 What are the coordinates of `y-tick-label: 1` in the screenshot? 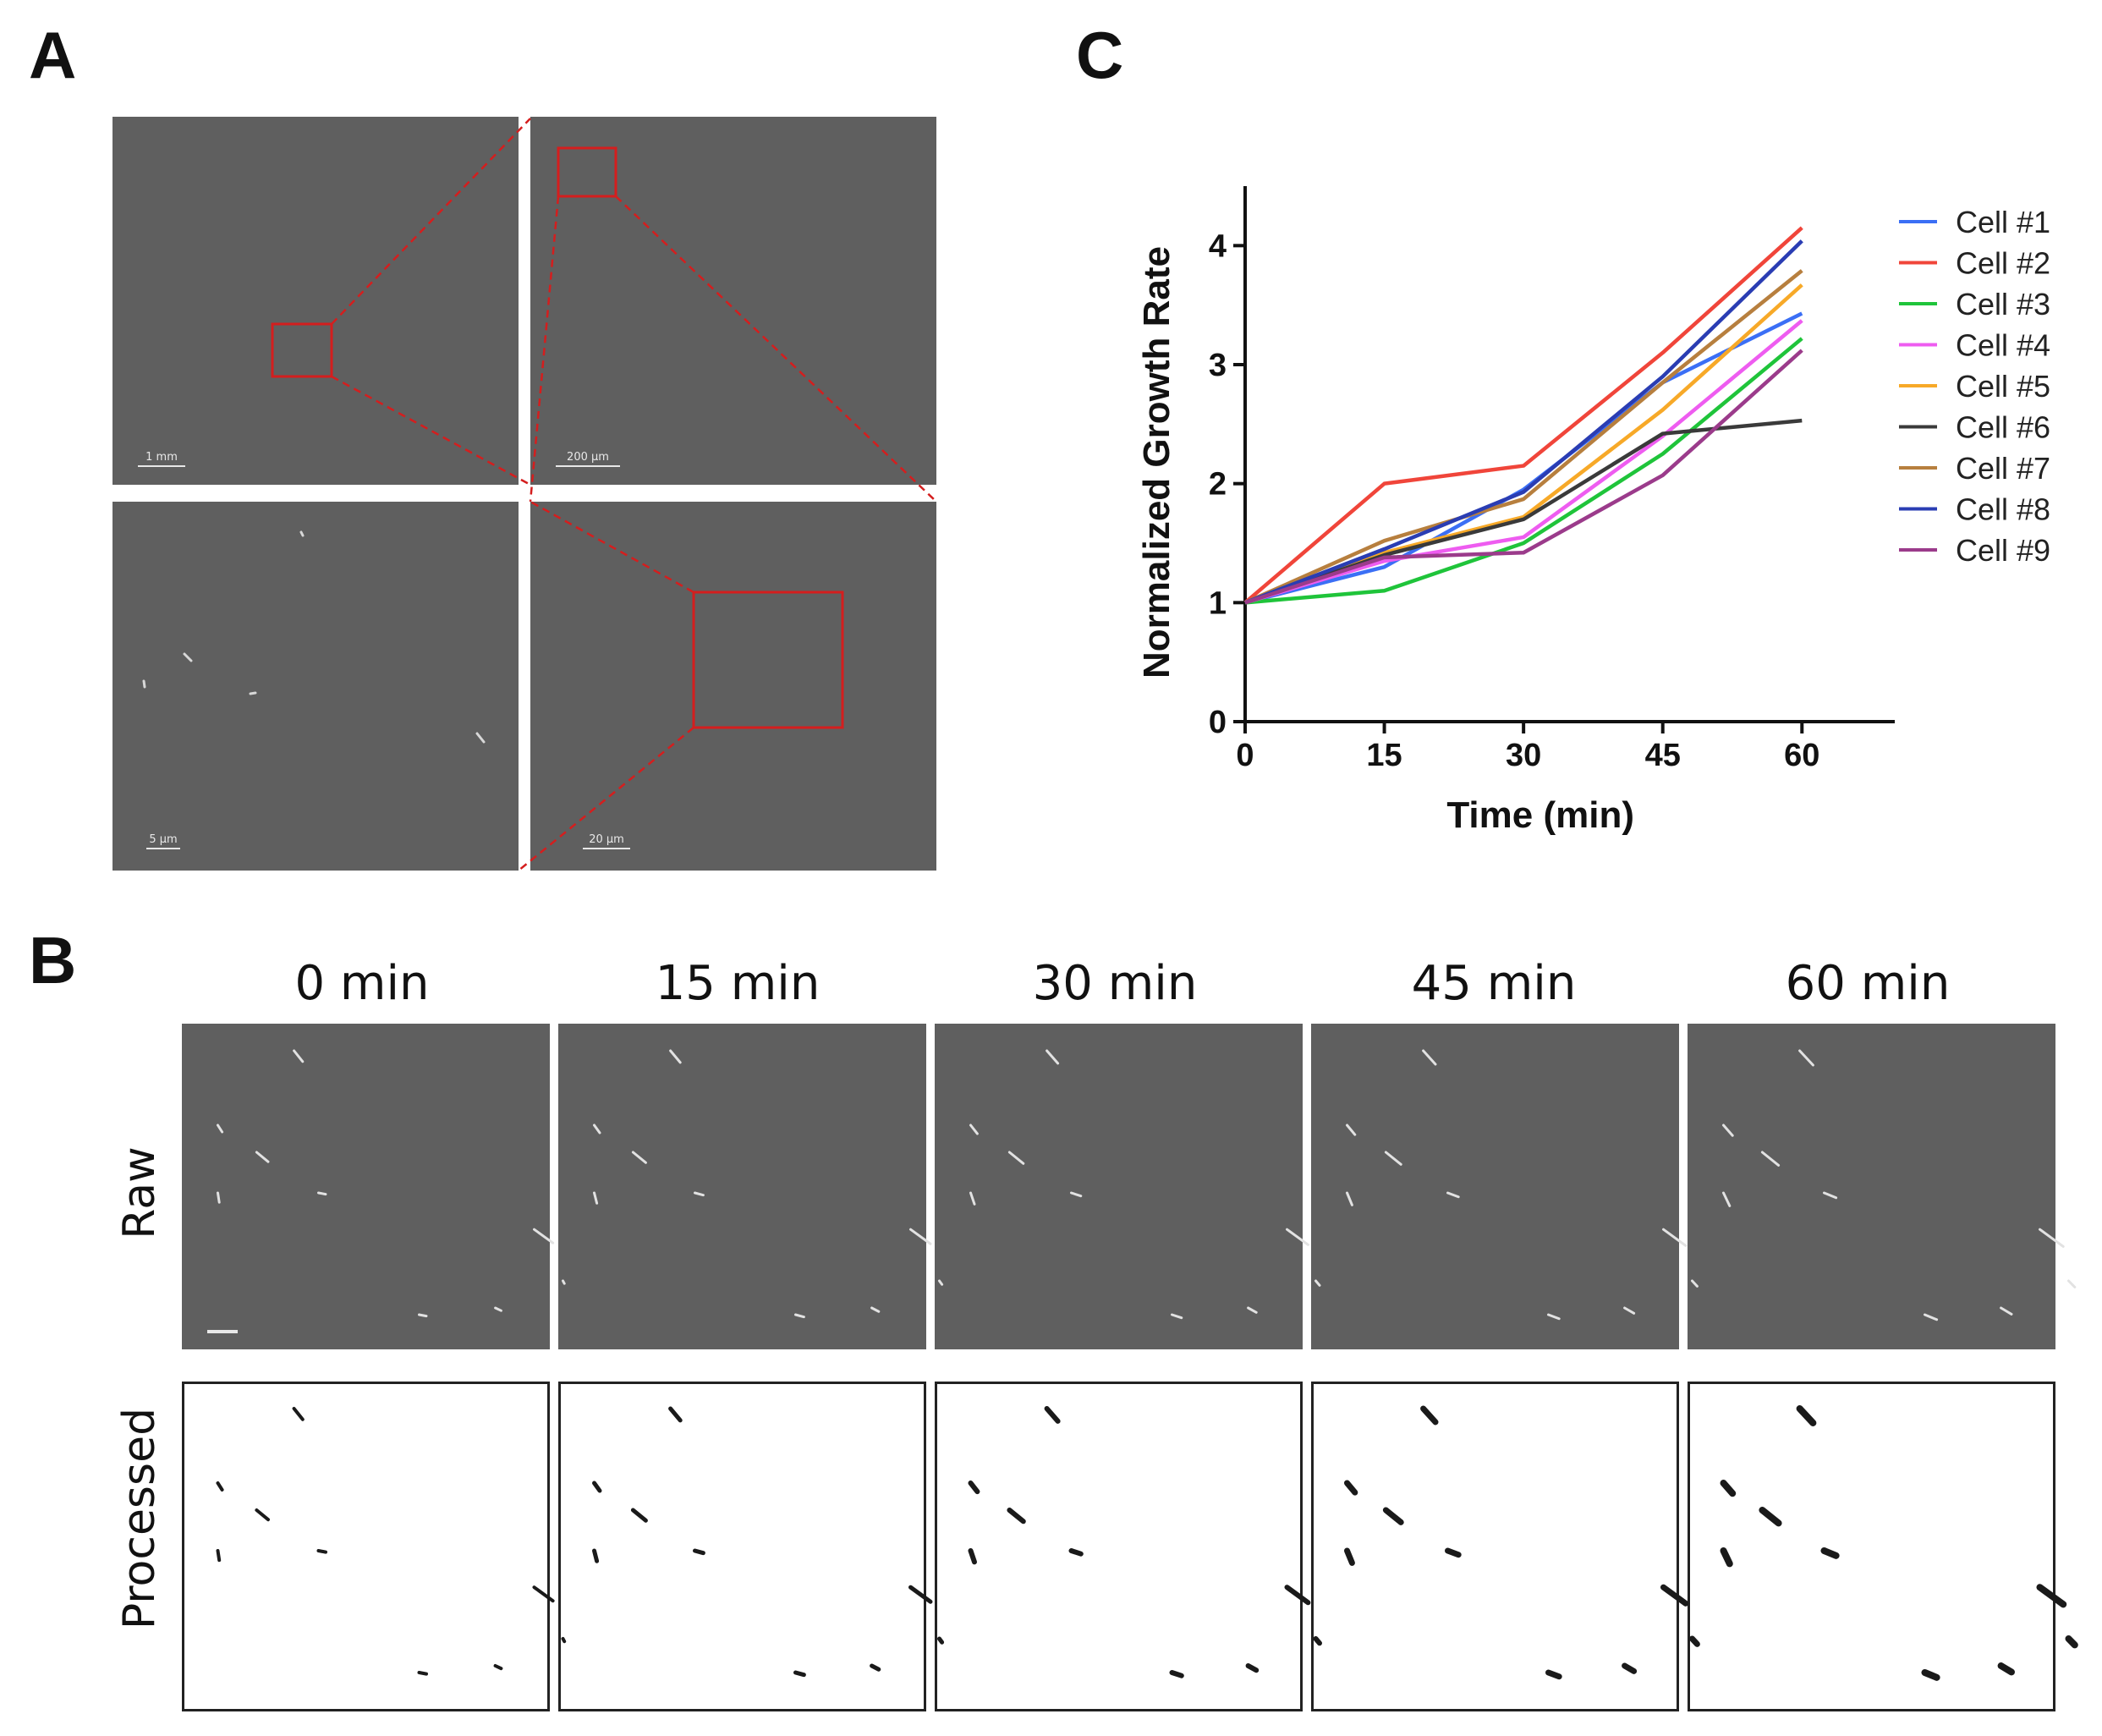 It's located at (1218, 603).